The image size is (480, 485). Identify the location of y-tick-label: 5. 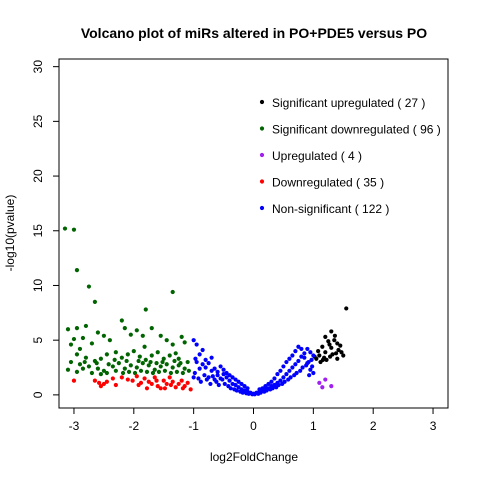
(38, 340).